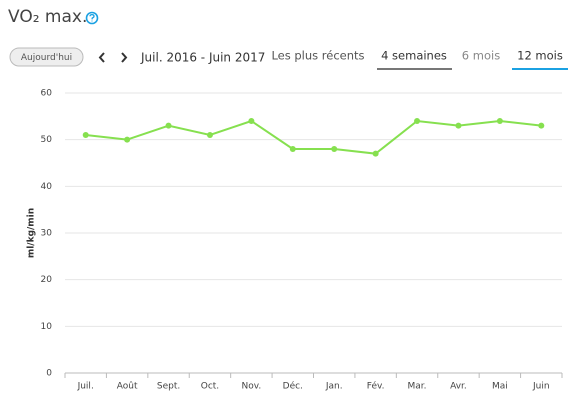 Image resolution: width=580 pixels, height=403 pixels. What do you see at coordinates (540, 56) in the screenshot?
I see `tab: 12 mois` at bounding box center [540, 56].